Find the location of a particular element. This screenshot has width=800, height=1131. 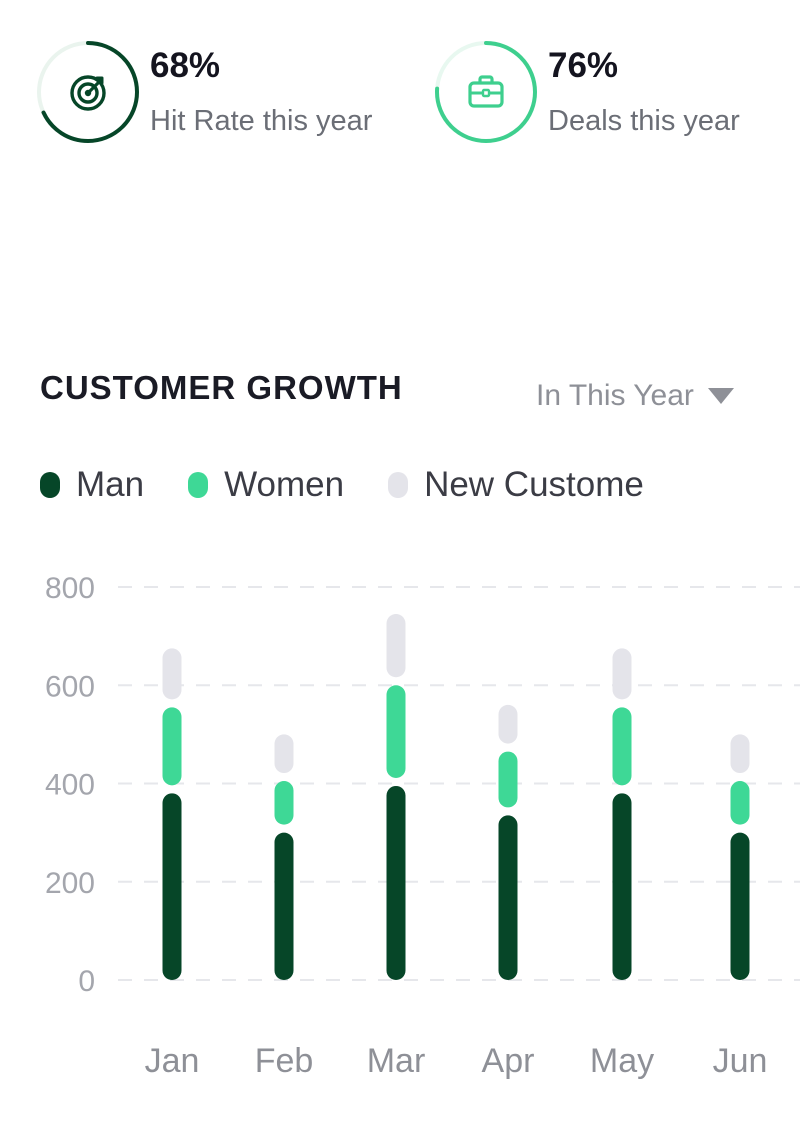

x-tick-label-mar: Mar is located at coordinates (396, 1061).